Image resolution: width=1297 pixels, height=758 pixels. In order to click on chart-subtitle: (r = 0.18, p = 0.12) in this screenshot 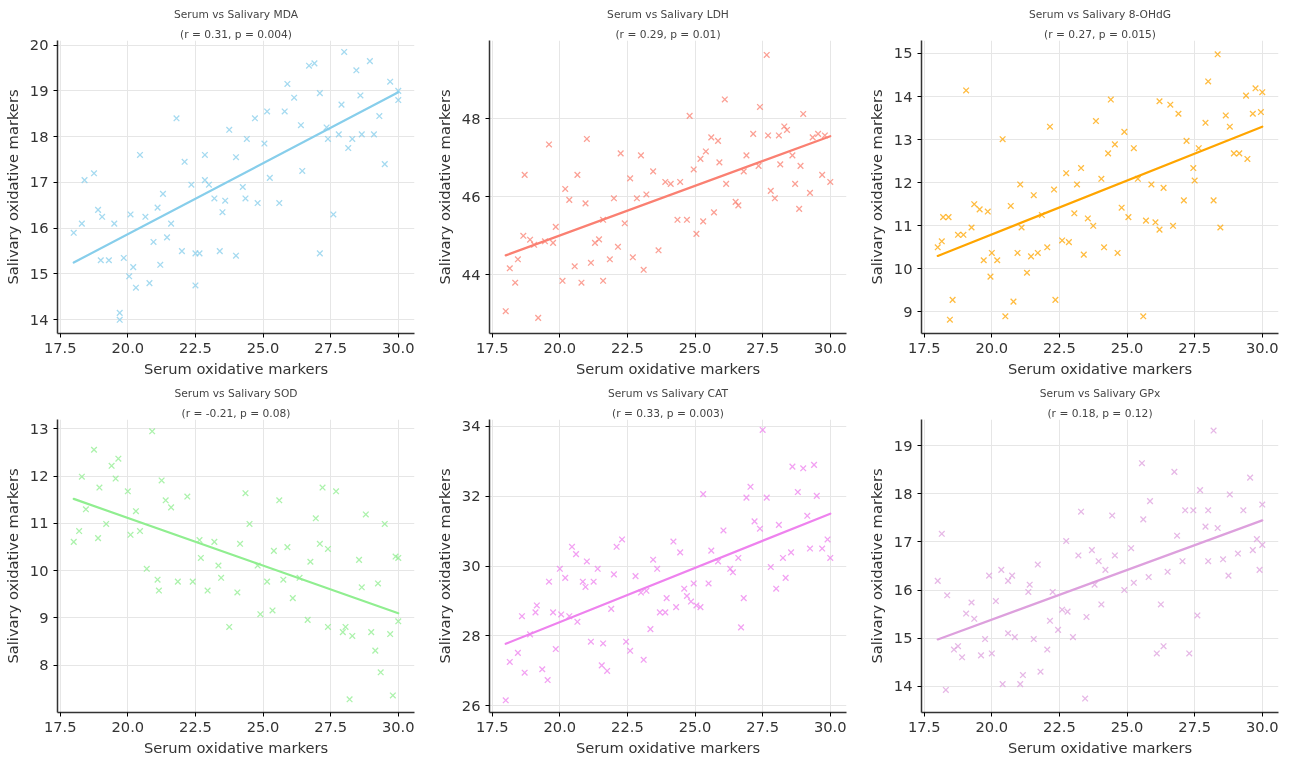, I will do `click(1100, 413)`.